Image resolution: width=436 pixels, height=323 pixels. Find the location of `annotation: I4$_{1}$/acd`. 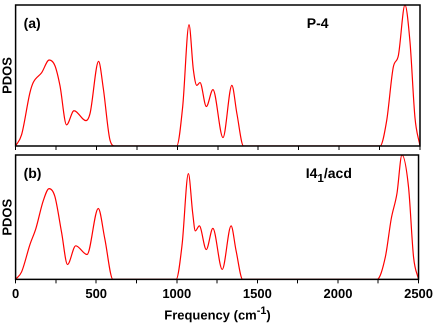

annotation: I4$_{1}$/acd is located at coordinates (329, 175).